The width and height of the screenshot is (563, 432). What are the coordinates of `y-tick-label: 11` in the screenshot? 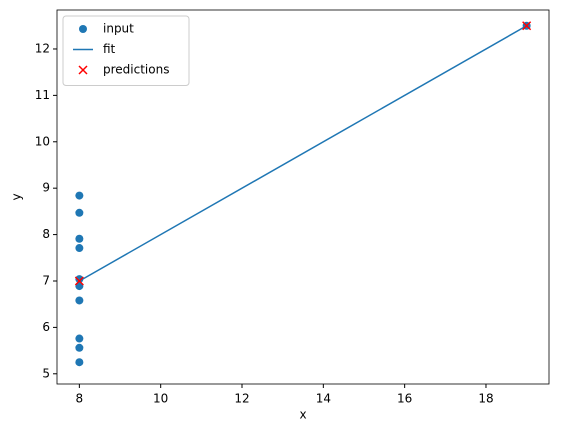 It's located at (42, 95).